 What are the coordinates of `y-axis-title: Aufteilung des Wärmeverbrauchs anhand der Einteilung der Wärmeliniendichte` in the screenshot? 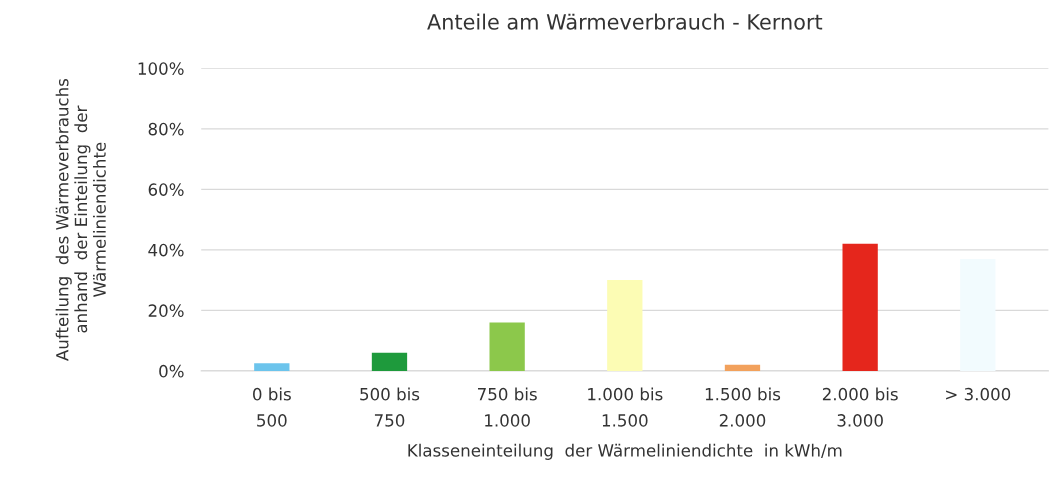 It's located at (80, 219).